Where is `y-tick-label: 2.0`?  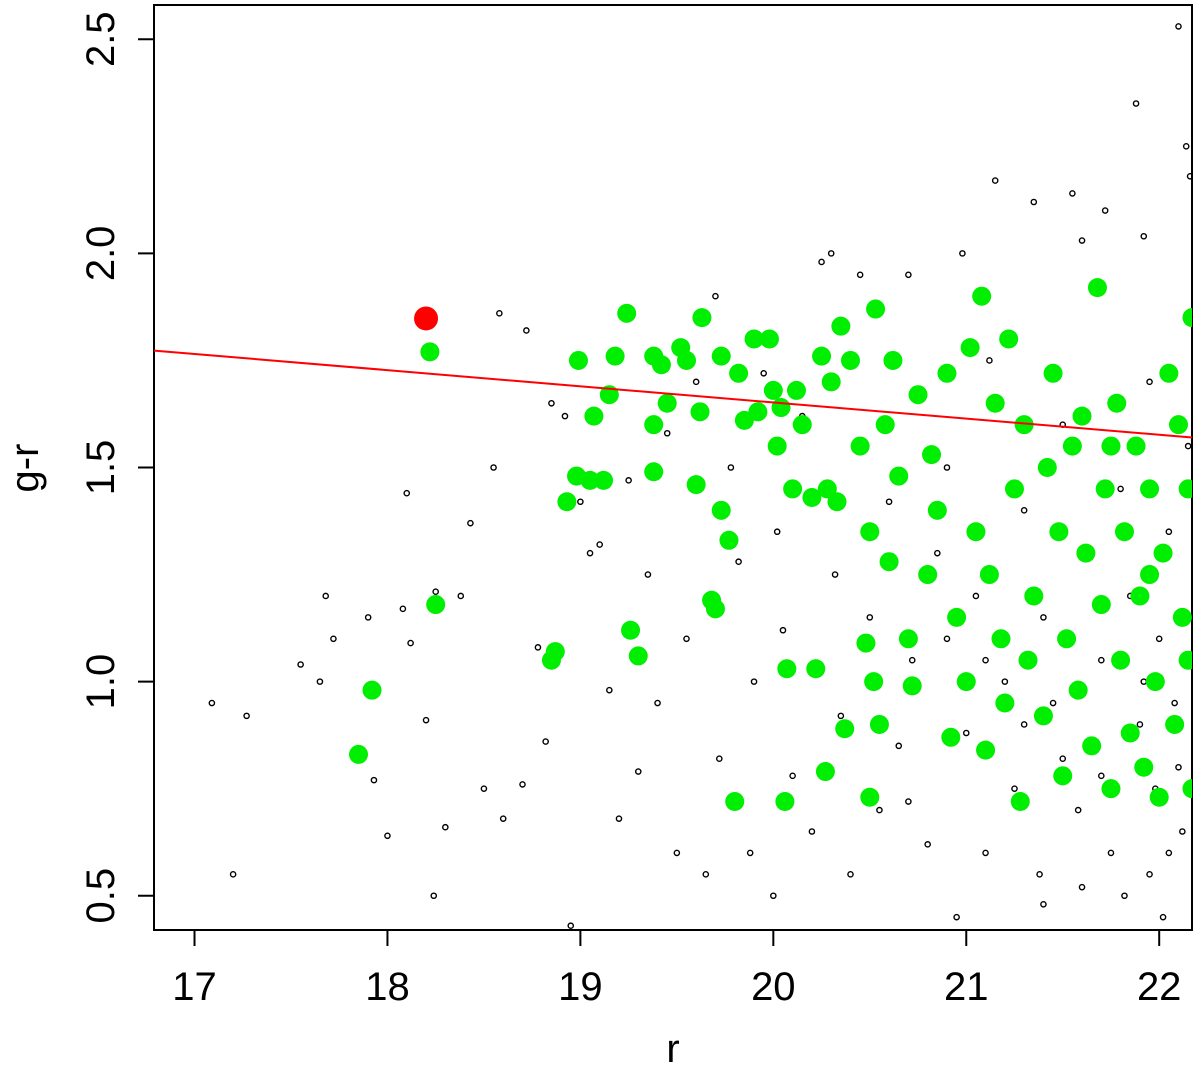 y-tick-label: 2.0 is located at coordinates (101, 254).